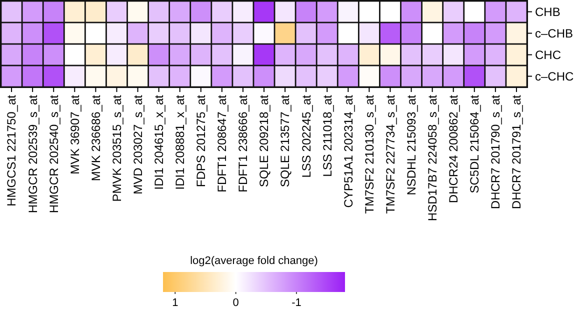 Image resolution: width=588 pixels, height=322 pixels. Describe the element at coordinates (75, 134) in the screenshot. I see `x-tick-label: MVK 36907_at` at that location.